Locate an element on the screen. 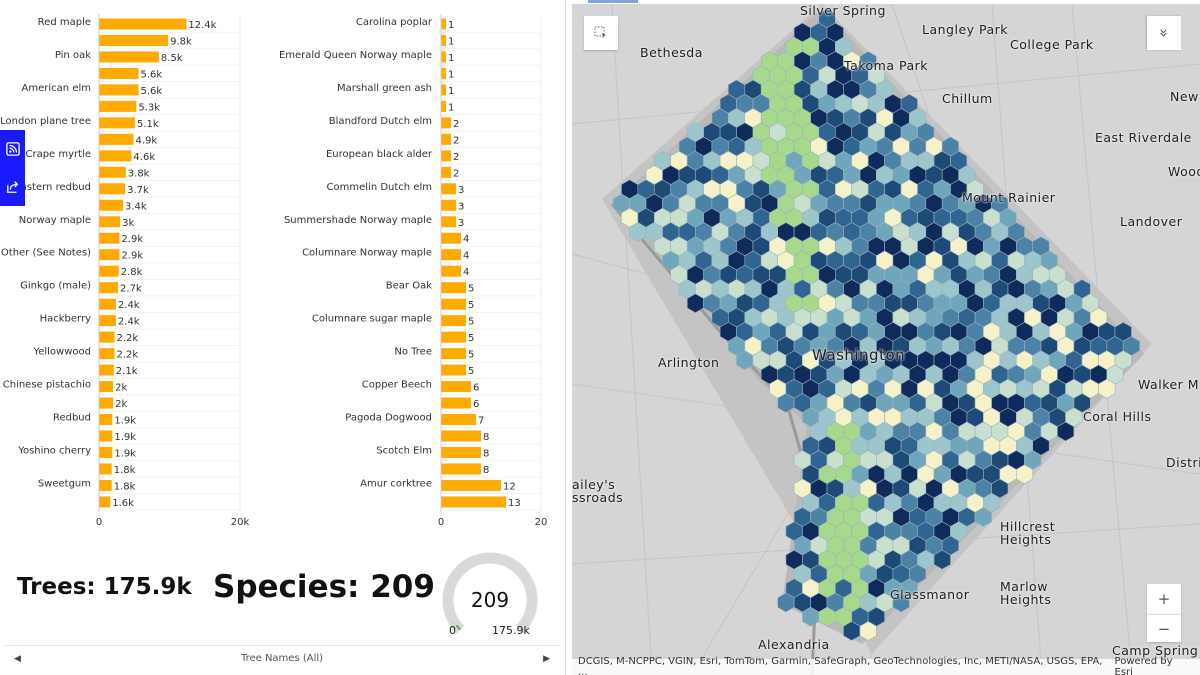 This screenshot has height=675, width=1200. category-label: London plane tree is located at coordinates (45, 121).